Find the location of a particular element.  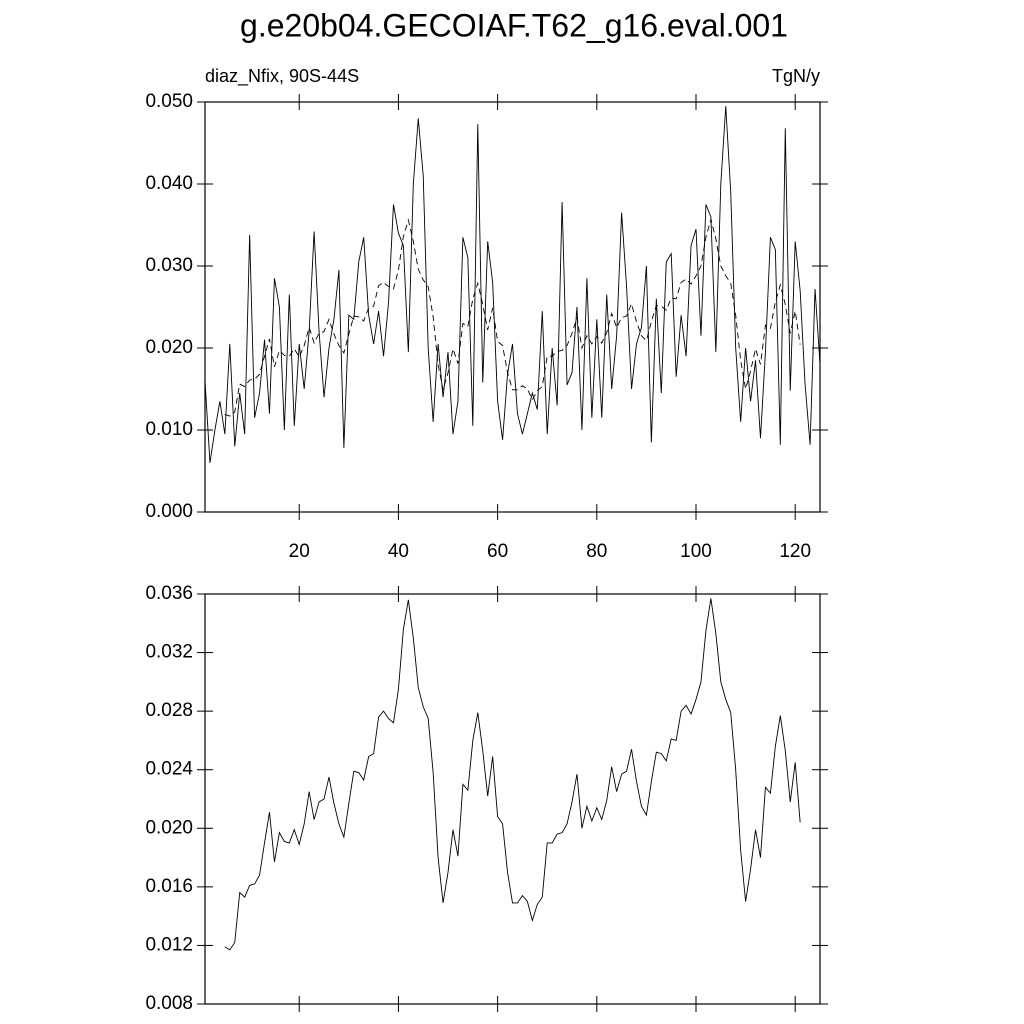

y-tick-label: 0.028 is located at coordinates (169, 710).